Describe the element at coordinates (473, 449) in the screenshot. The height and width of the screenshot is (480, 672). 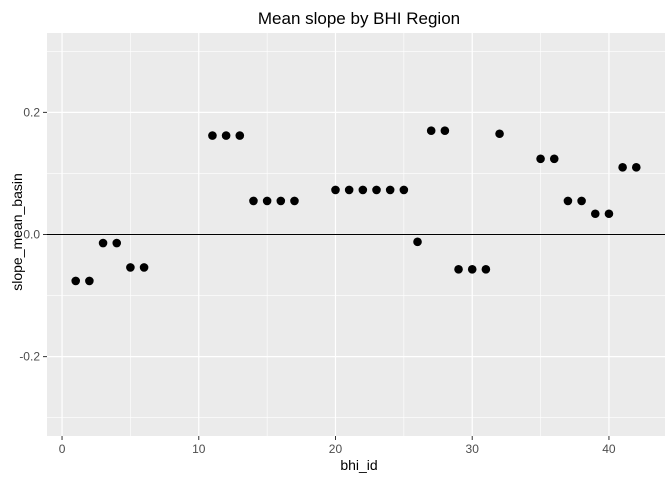
I see `x-tick-label: 30` at that location.